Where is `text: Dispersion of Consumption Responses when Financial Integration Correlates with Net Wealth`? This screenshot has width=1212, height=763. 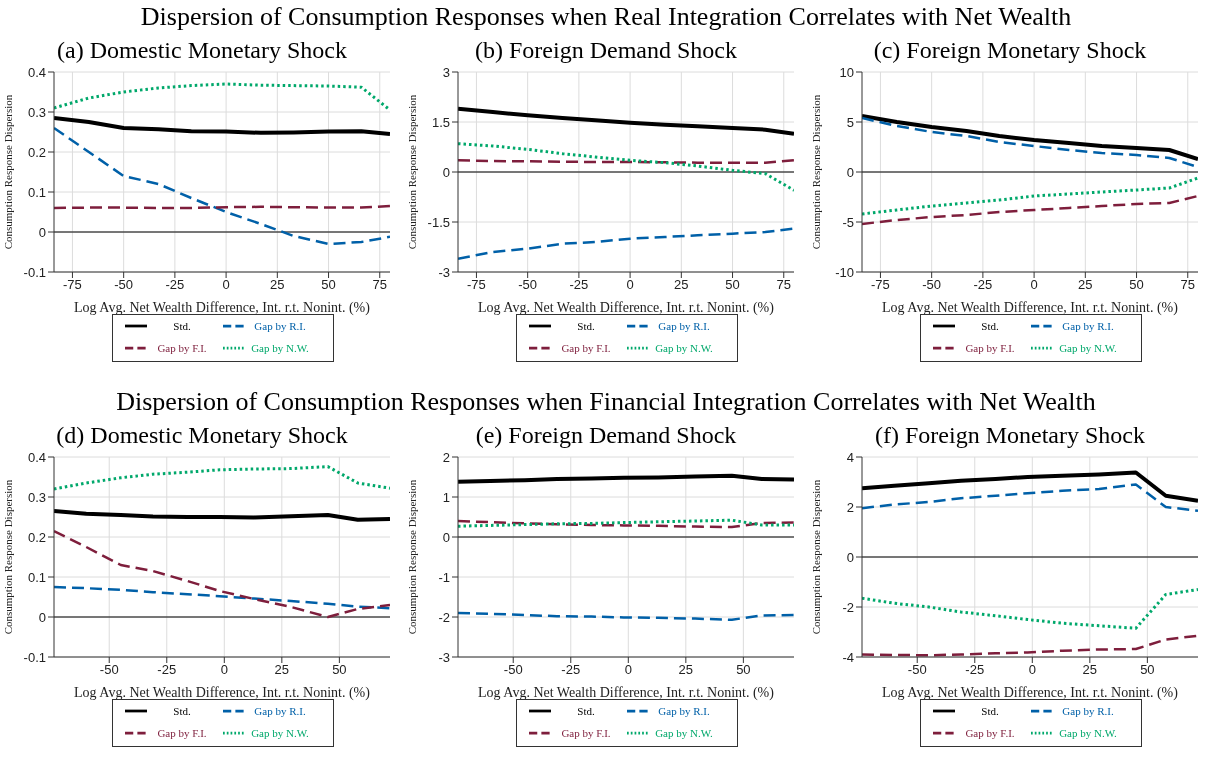
text: Dispersion of Consumption Responses when Financial Integration Correlates with Net Wealth is located at coordinates (606, 402).